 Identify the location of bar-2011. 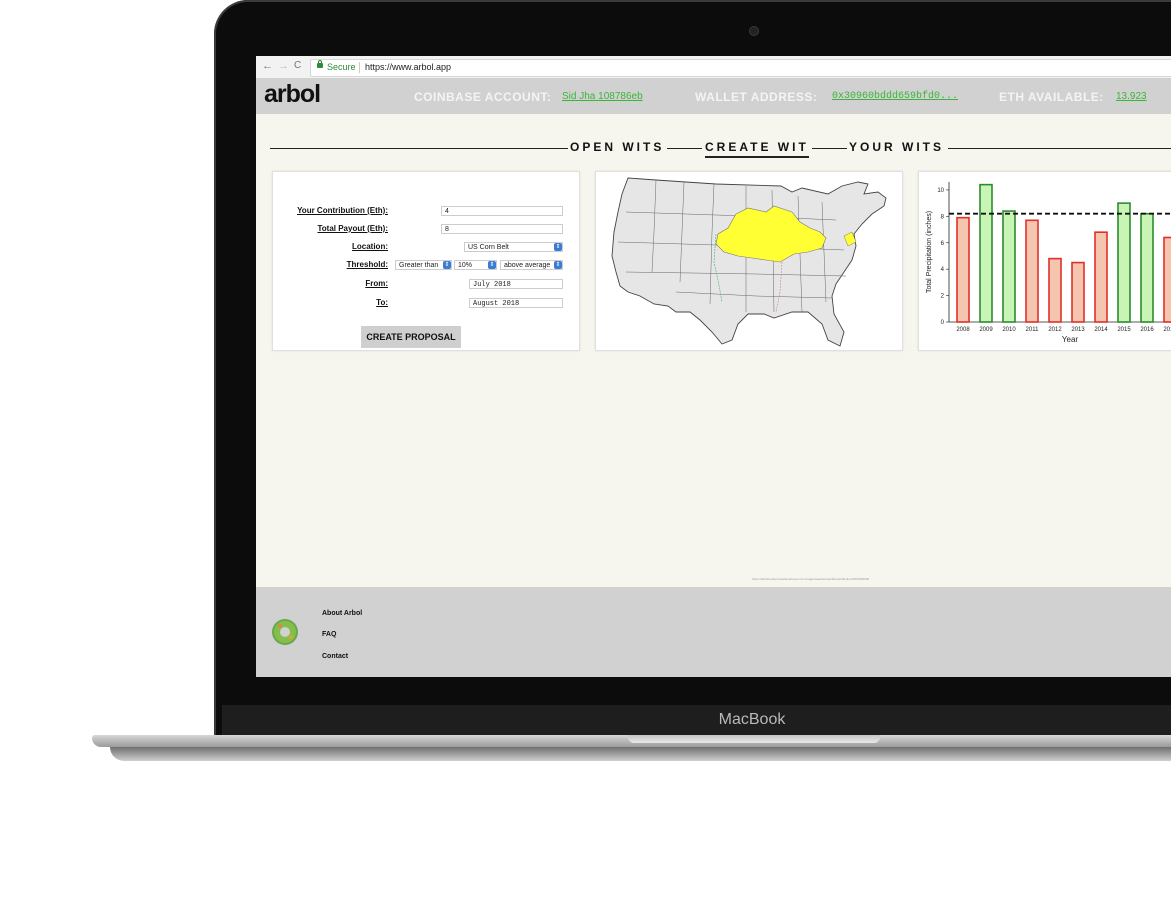
(1032, 271).